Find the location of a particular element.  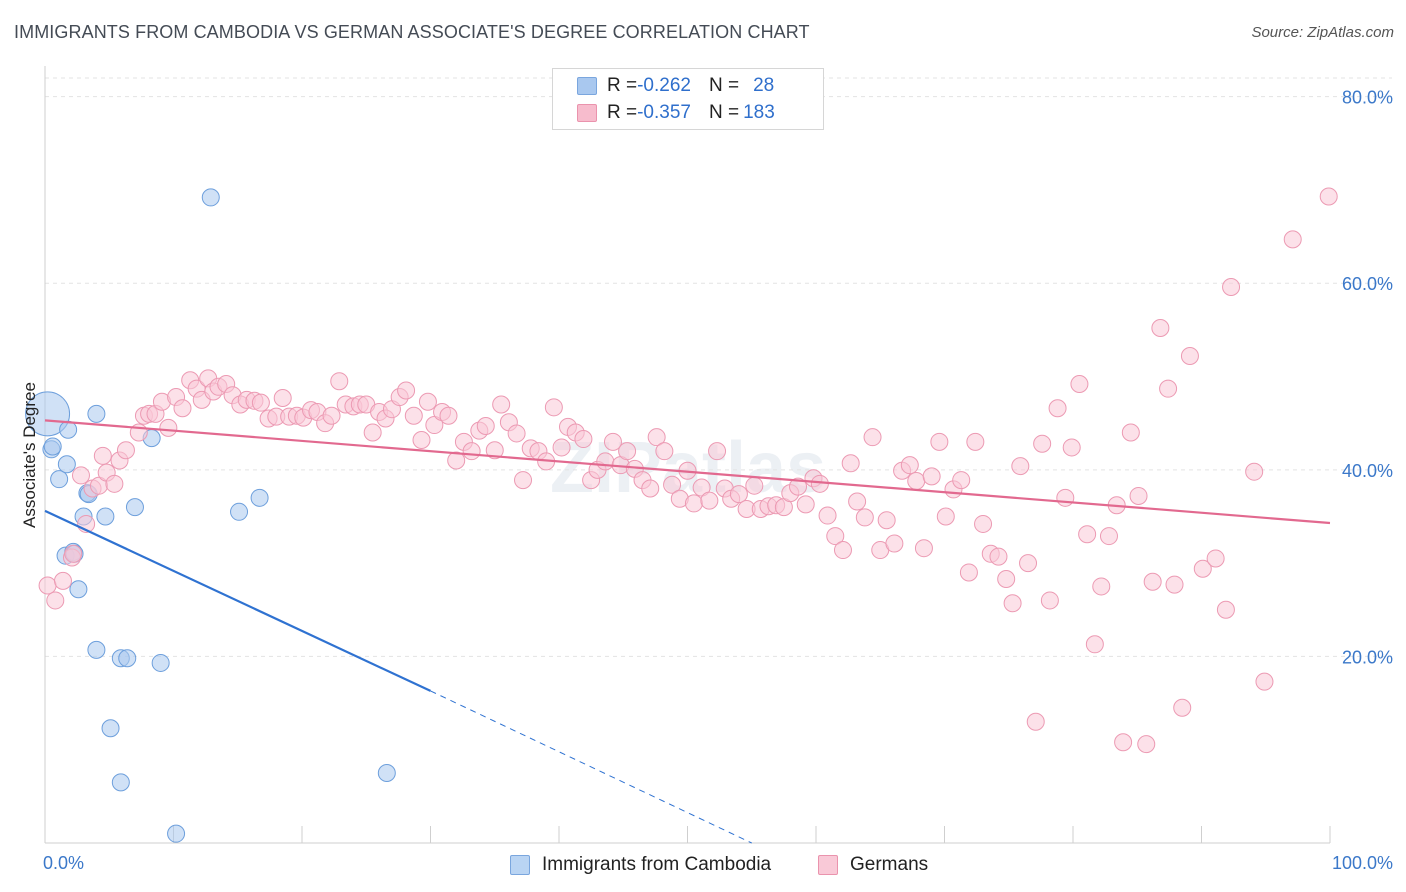

legend-swatch-germans is located at coordinates (828, 865).